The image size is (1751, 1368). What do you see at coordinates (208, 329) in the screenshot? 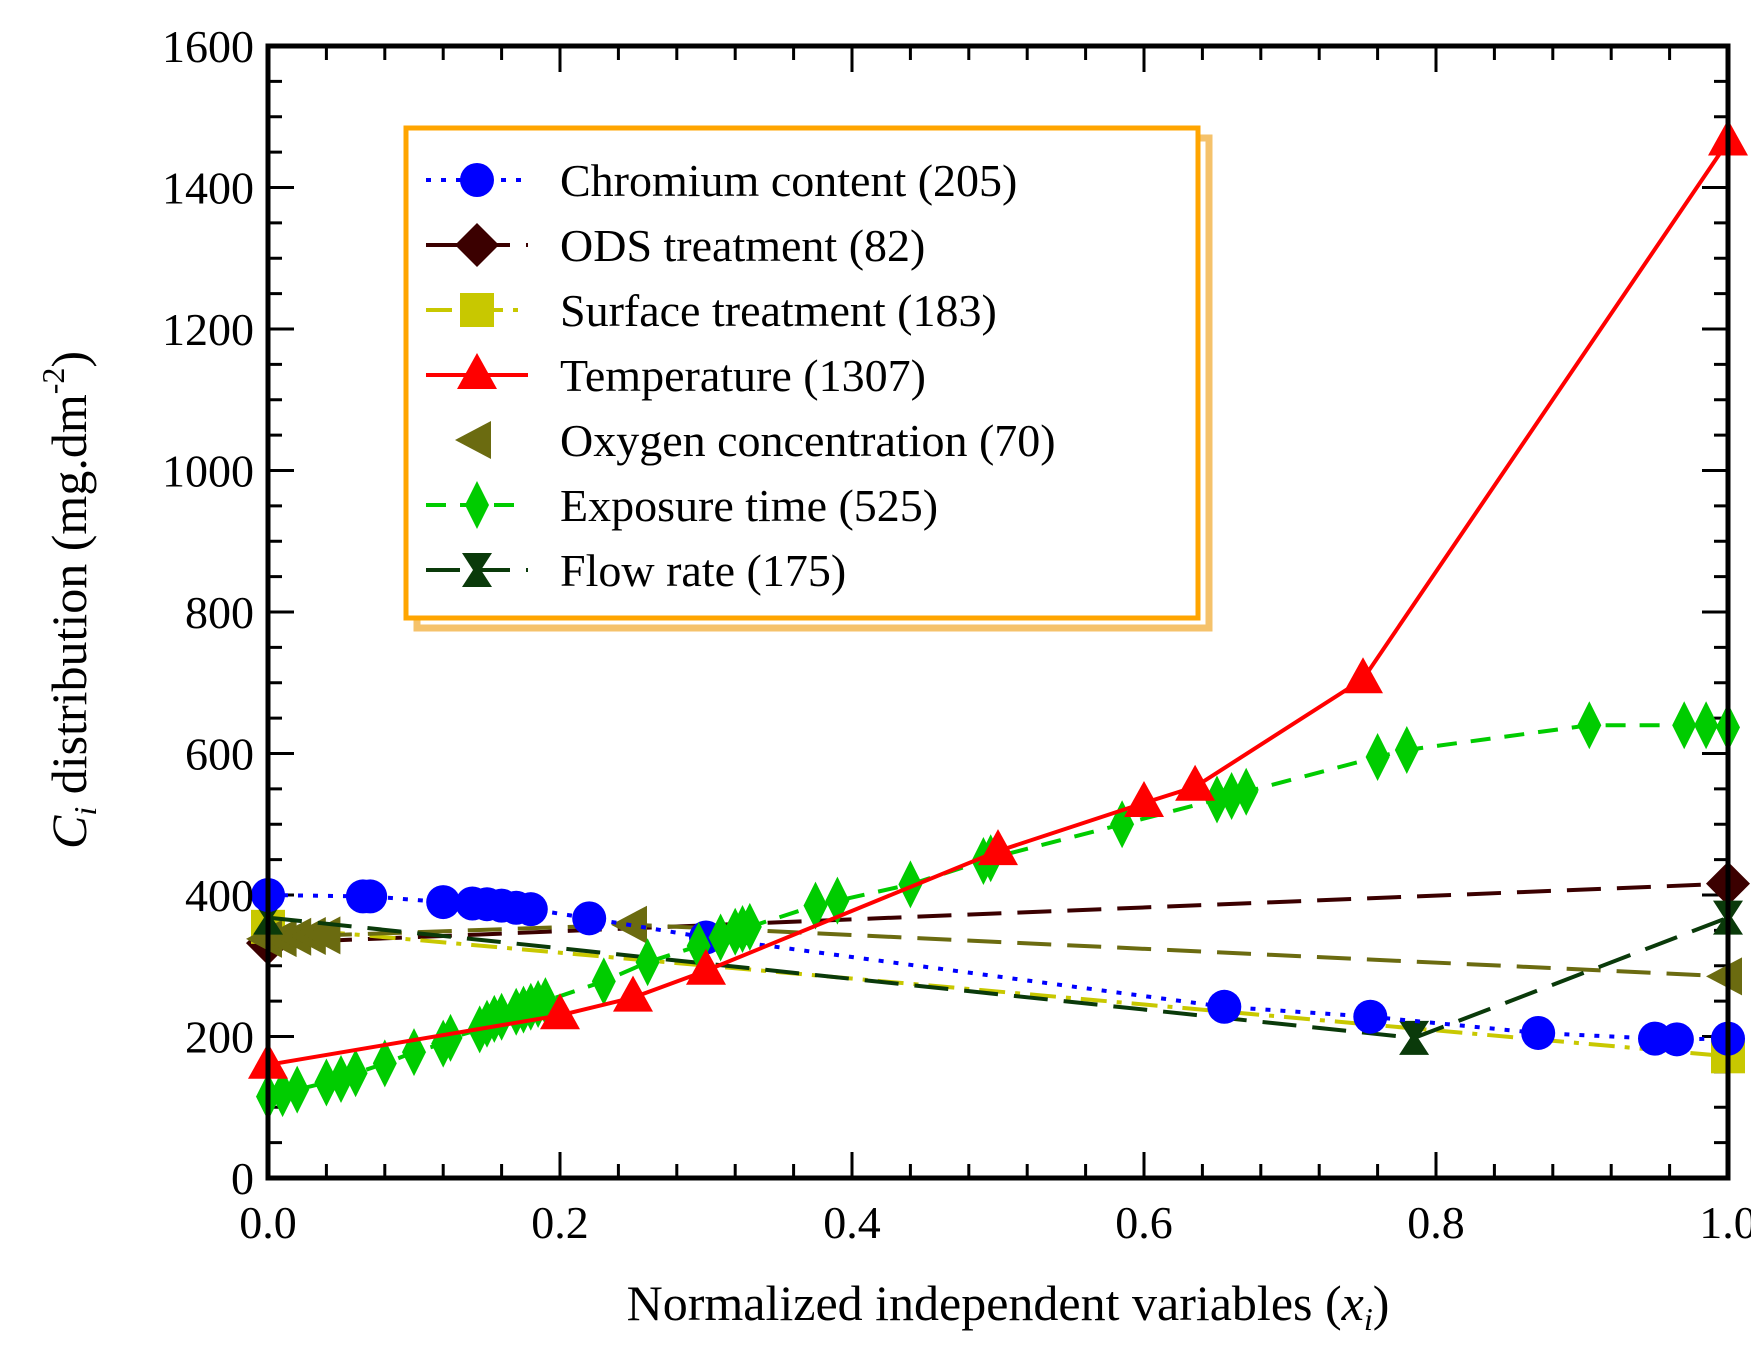
I see `y-tick-label: 1200` at bounding box center [208, 329].